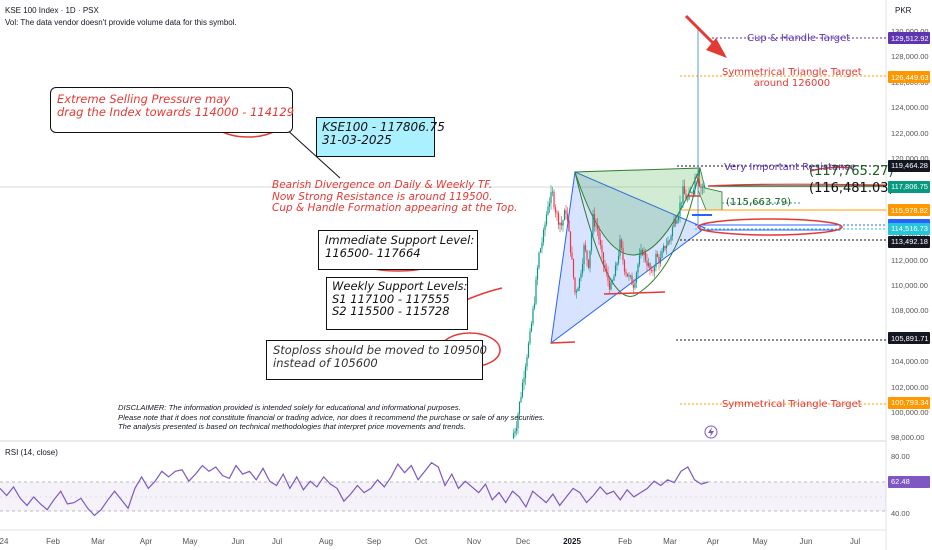 This screenshot has height=550, width=932. I want to click on kse-close-note: KSE100 - 117806.75 31-03-2025, so click(380, 137).